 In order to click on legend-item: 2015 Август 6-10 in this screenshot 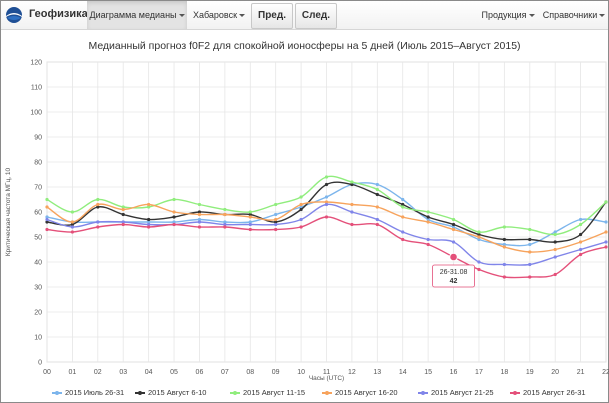, I will do `click(170, 392)`.